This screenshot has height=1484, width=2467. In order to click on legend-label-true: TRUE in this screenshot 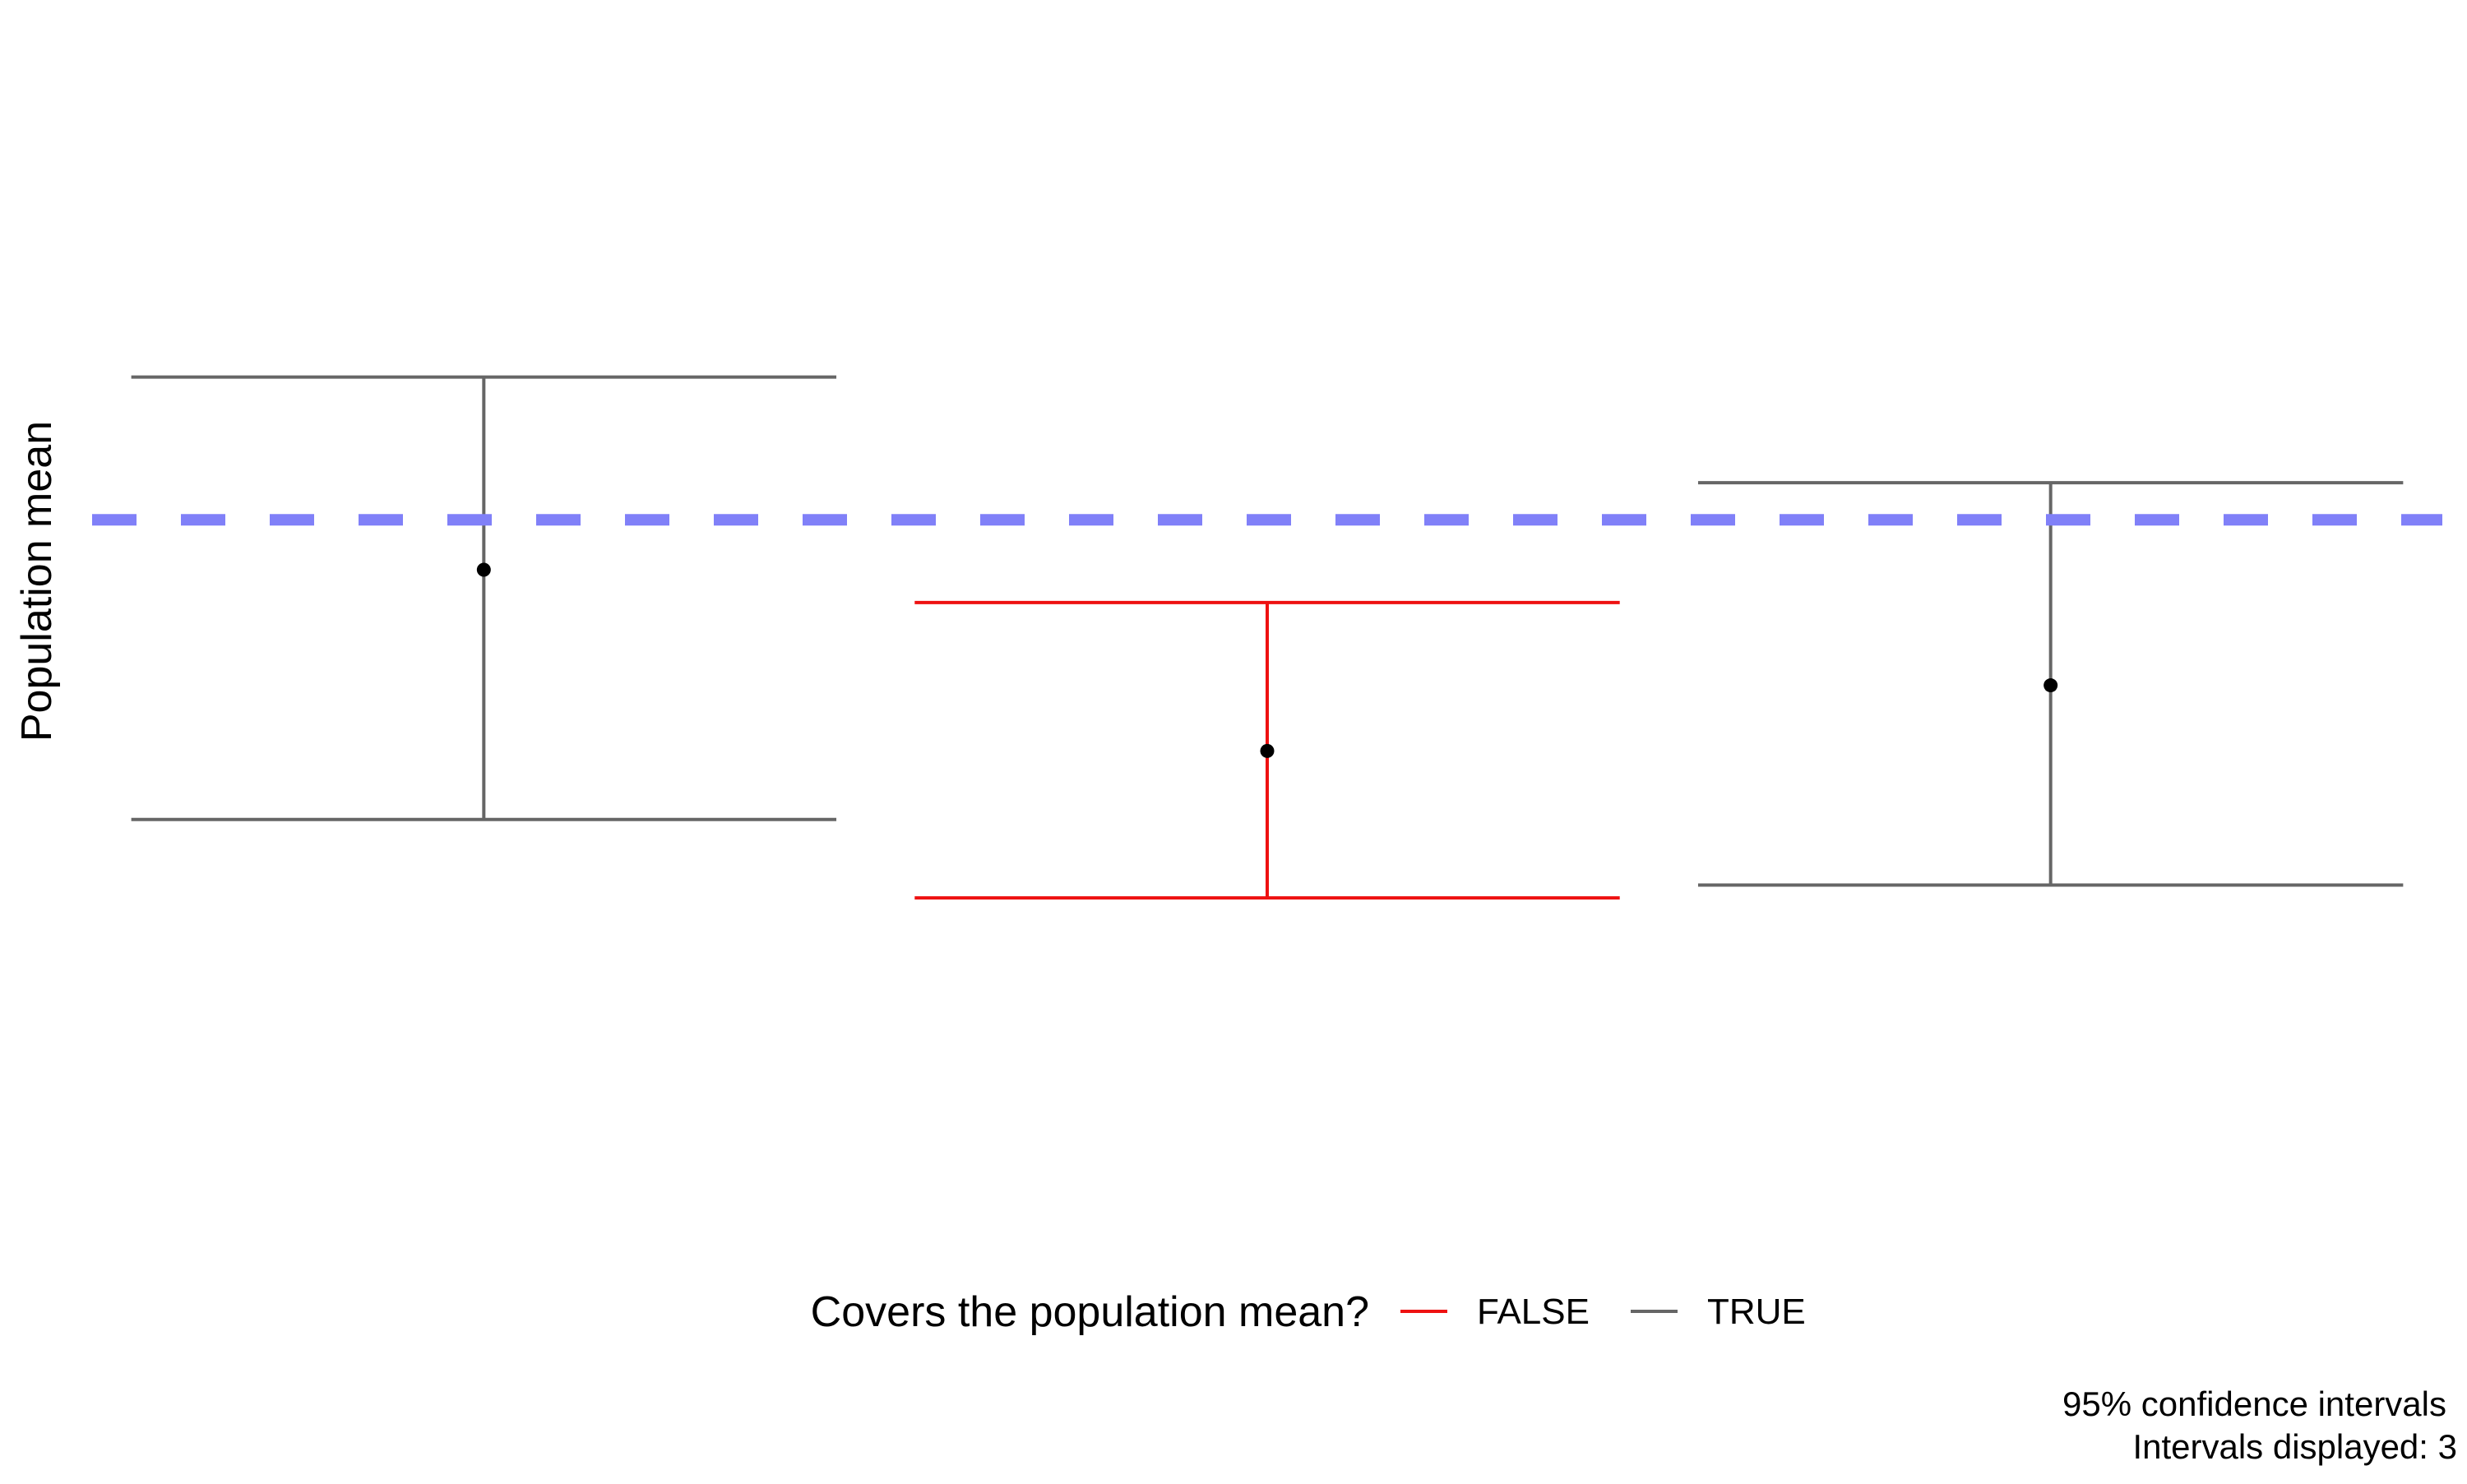, I will do `click(1757, 1312)`.